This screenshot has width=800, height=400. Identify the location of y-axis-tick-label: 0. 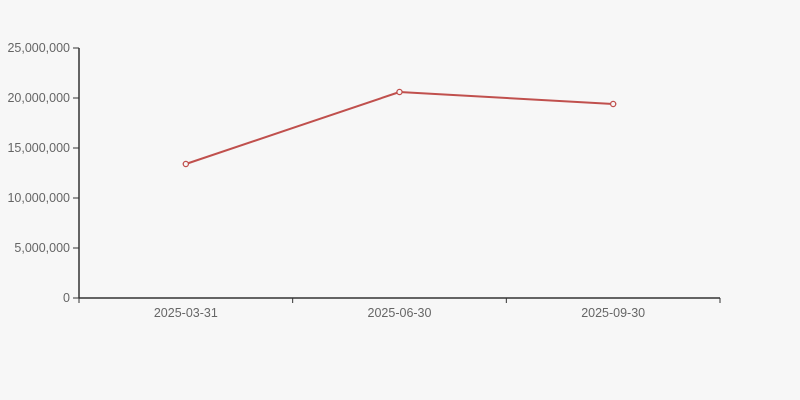
(66, 298).